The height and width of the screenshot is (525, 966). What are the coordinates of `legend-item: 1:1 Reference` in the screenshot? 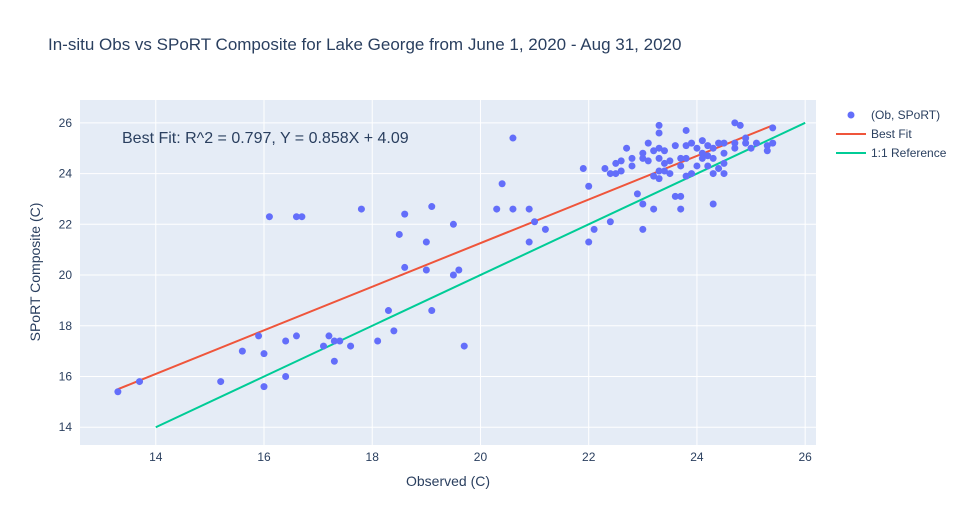 It's located at (891, 153).